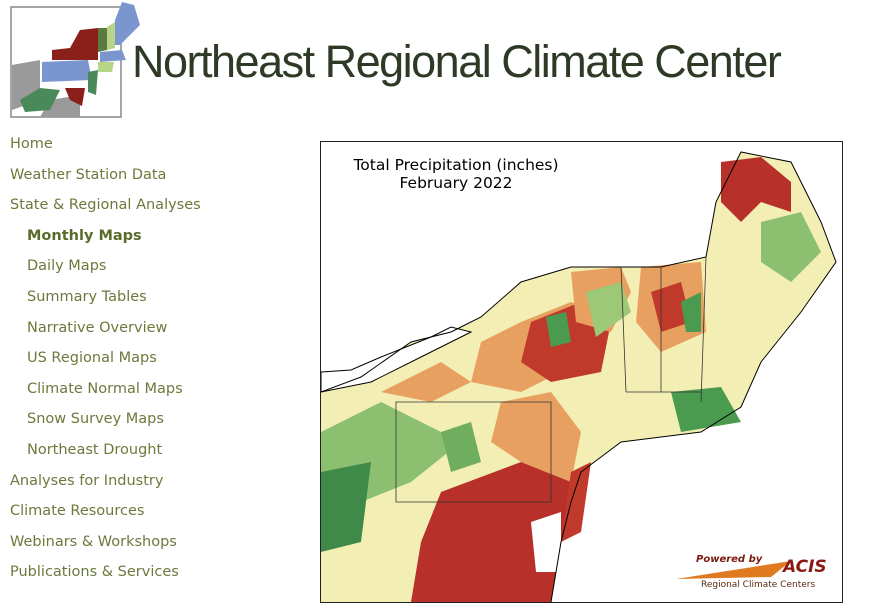 This screenshot has width=896, height=603. I want to click on acis-logo: Powered by ACIS Regional Climate Centers, so click(751, 569).